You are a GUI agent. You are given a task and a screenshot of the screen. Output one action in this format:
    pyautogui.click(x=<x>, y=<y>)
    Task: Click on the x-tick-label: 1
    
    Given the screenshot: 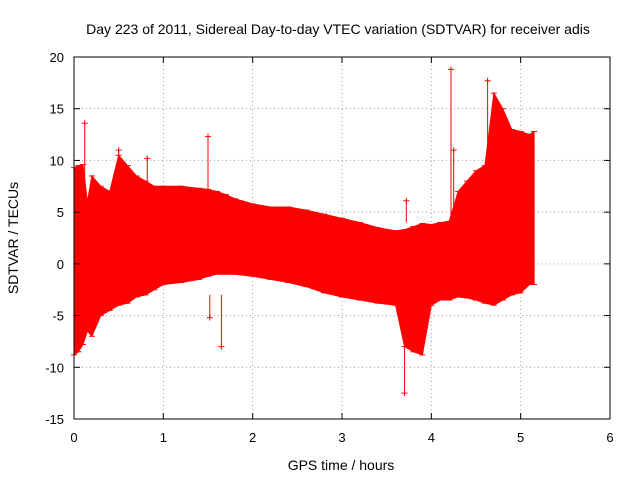 What is the action you would take?
    pyautogui.click(x=163, y=437)
    